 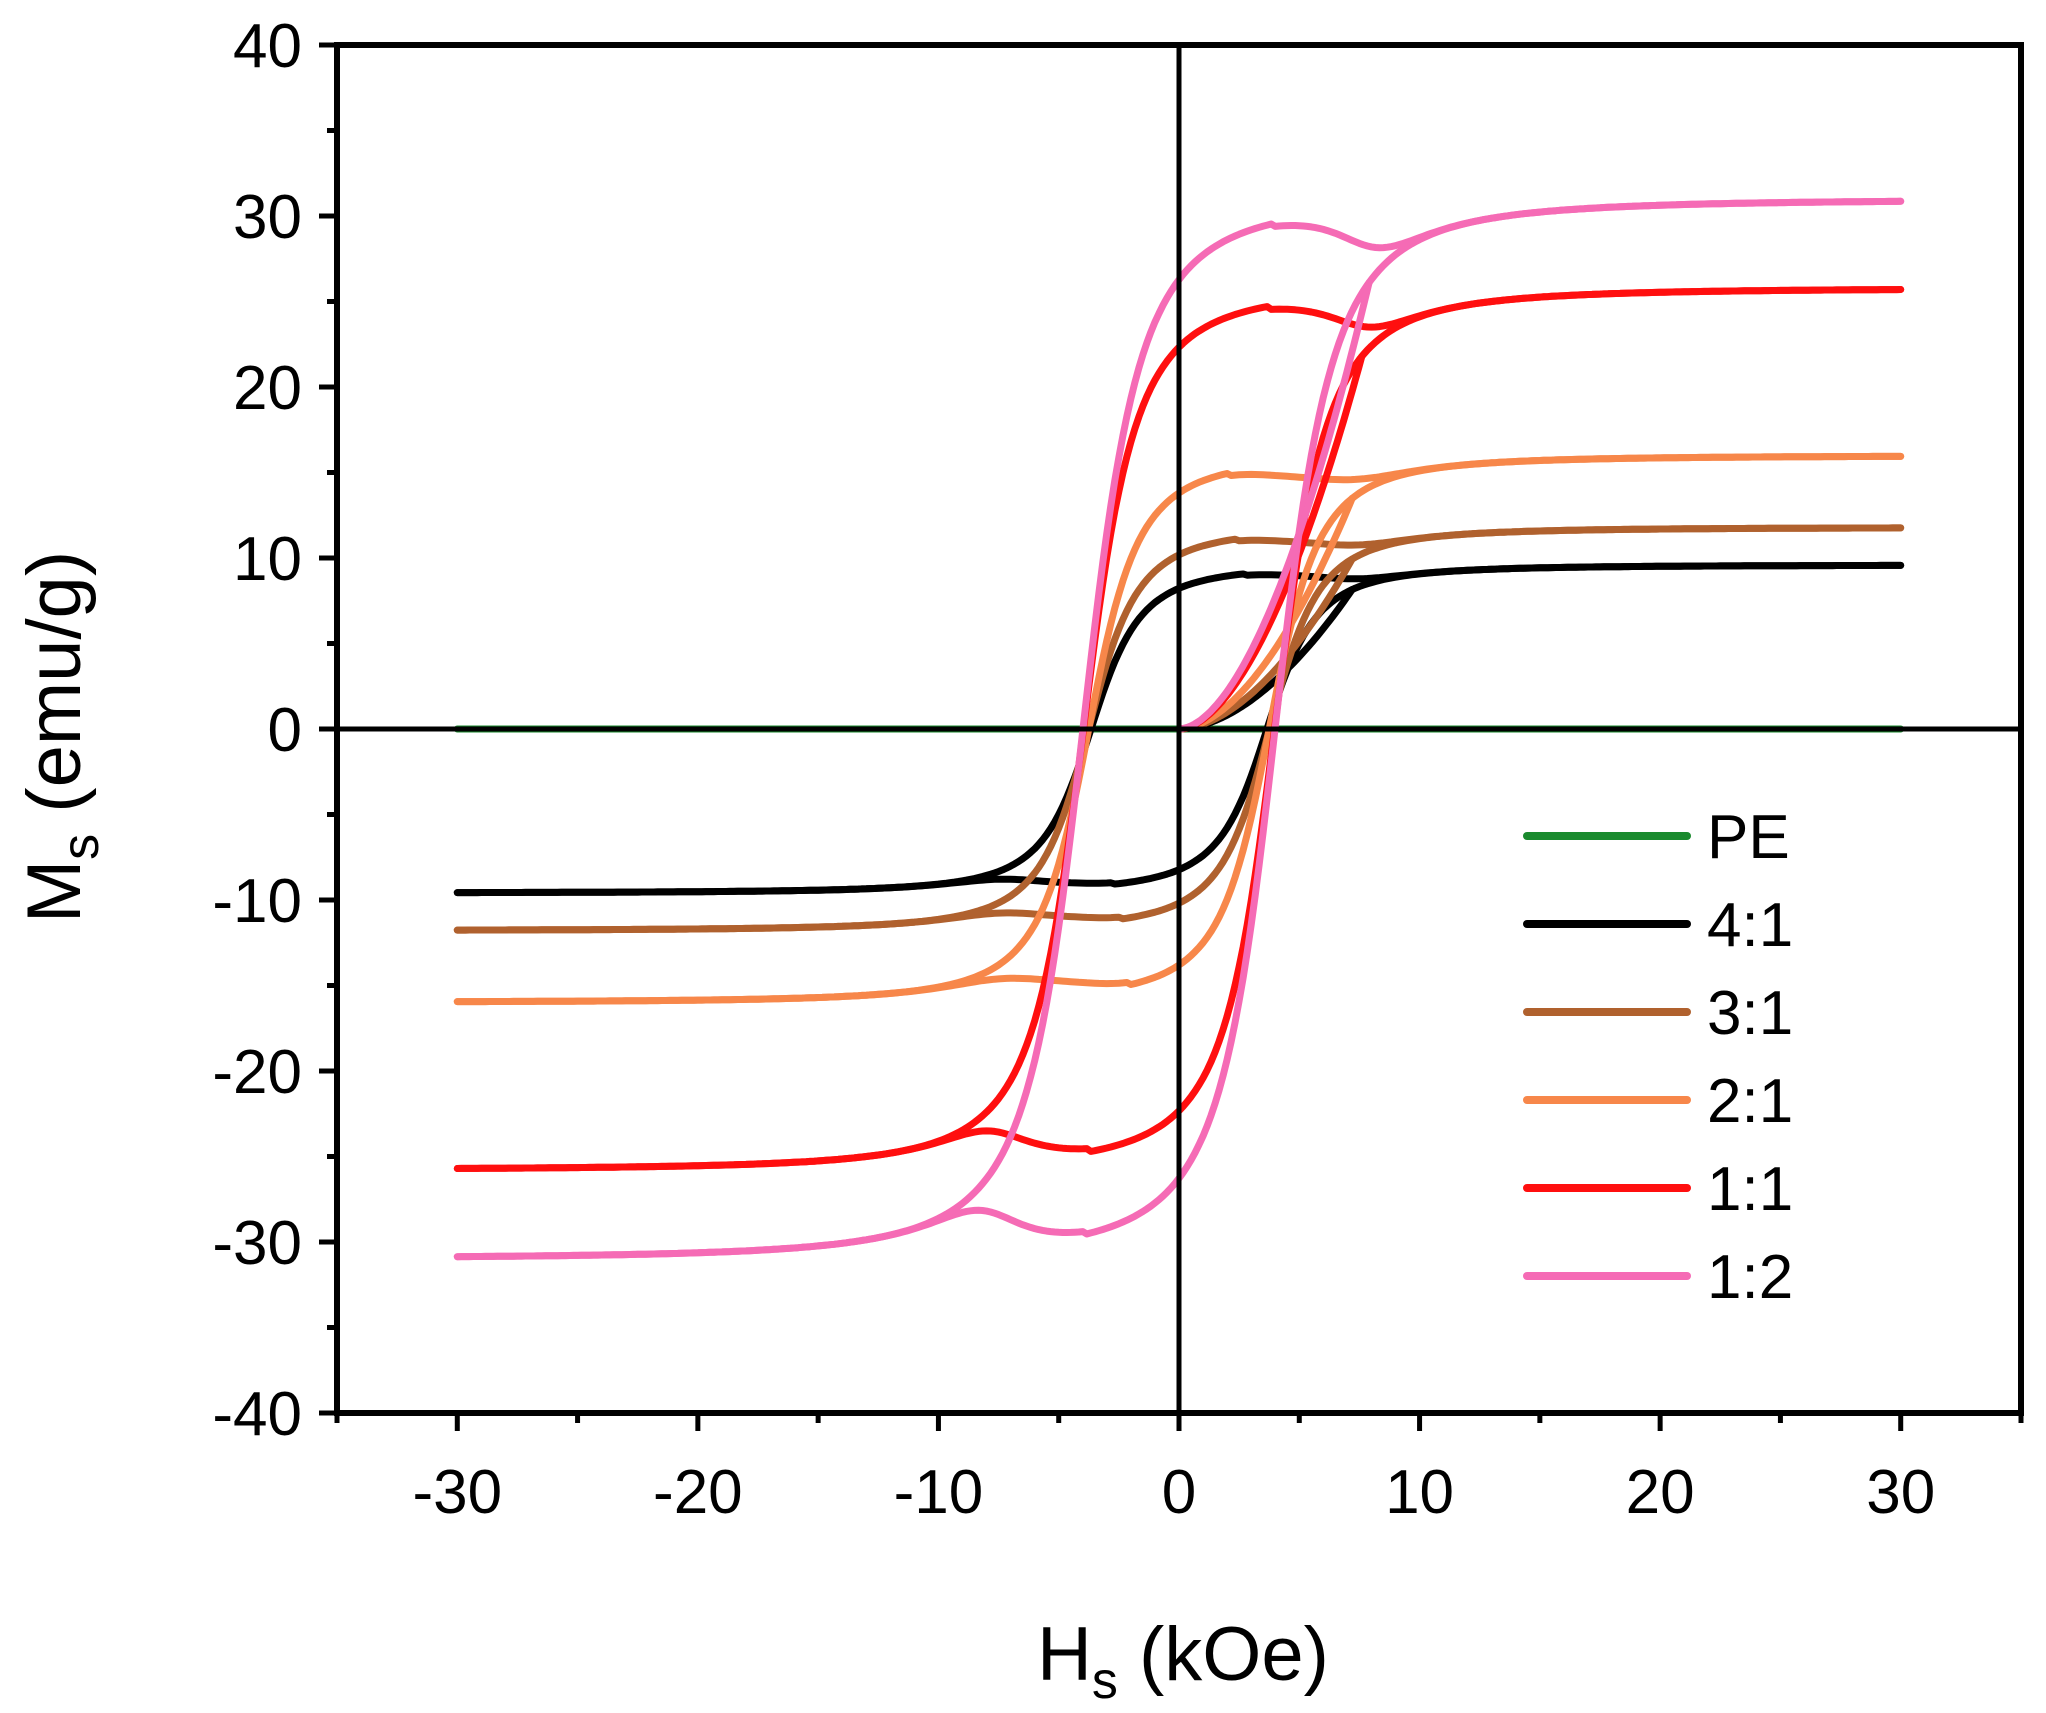 I want to click on x-tick-label: 0, so click(x=1179, y=1492).